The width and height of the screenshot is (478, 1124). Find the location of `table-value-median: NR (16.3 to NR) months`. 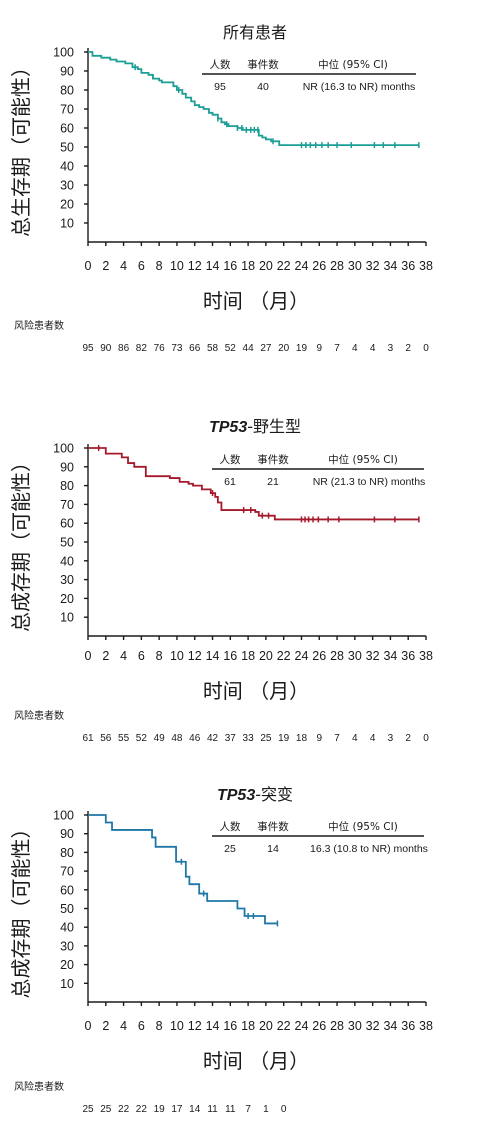

table-value-median: NR (16.3 to NR) months is located at coordinates (359, 87).